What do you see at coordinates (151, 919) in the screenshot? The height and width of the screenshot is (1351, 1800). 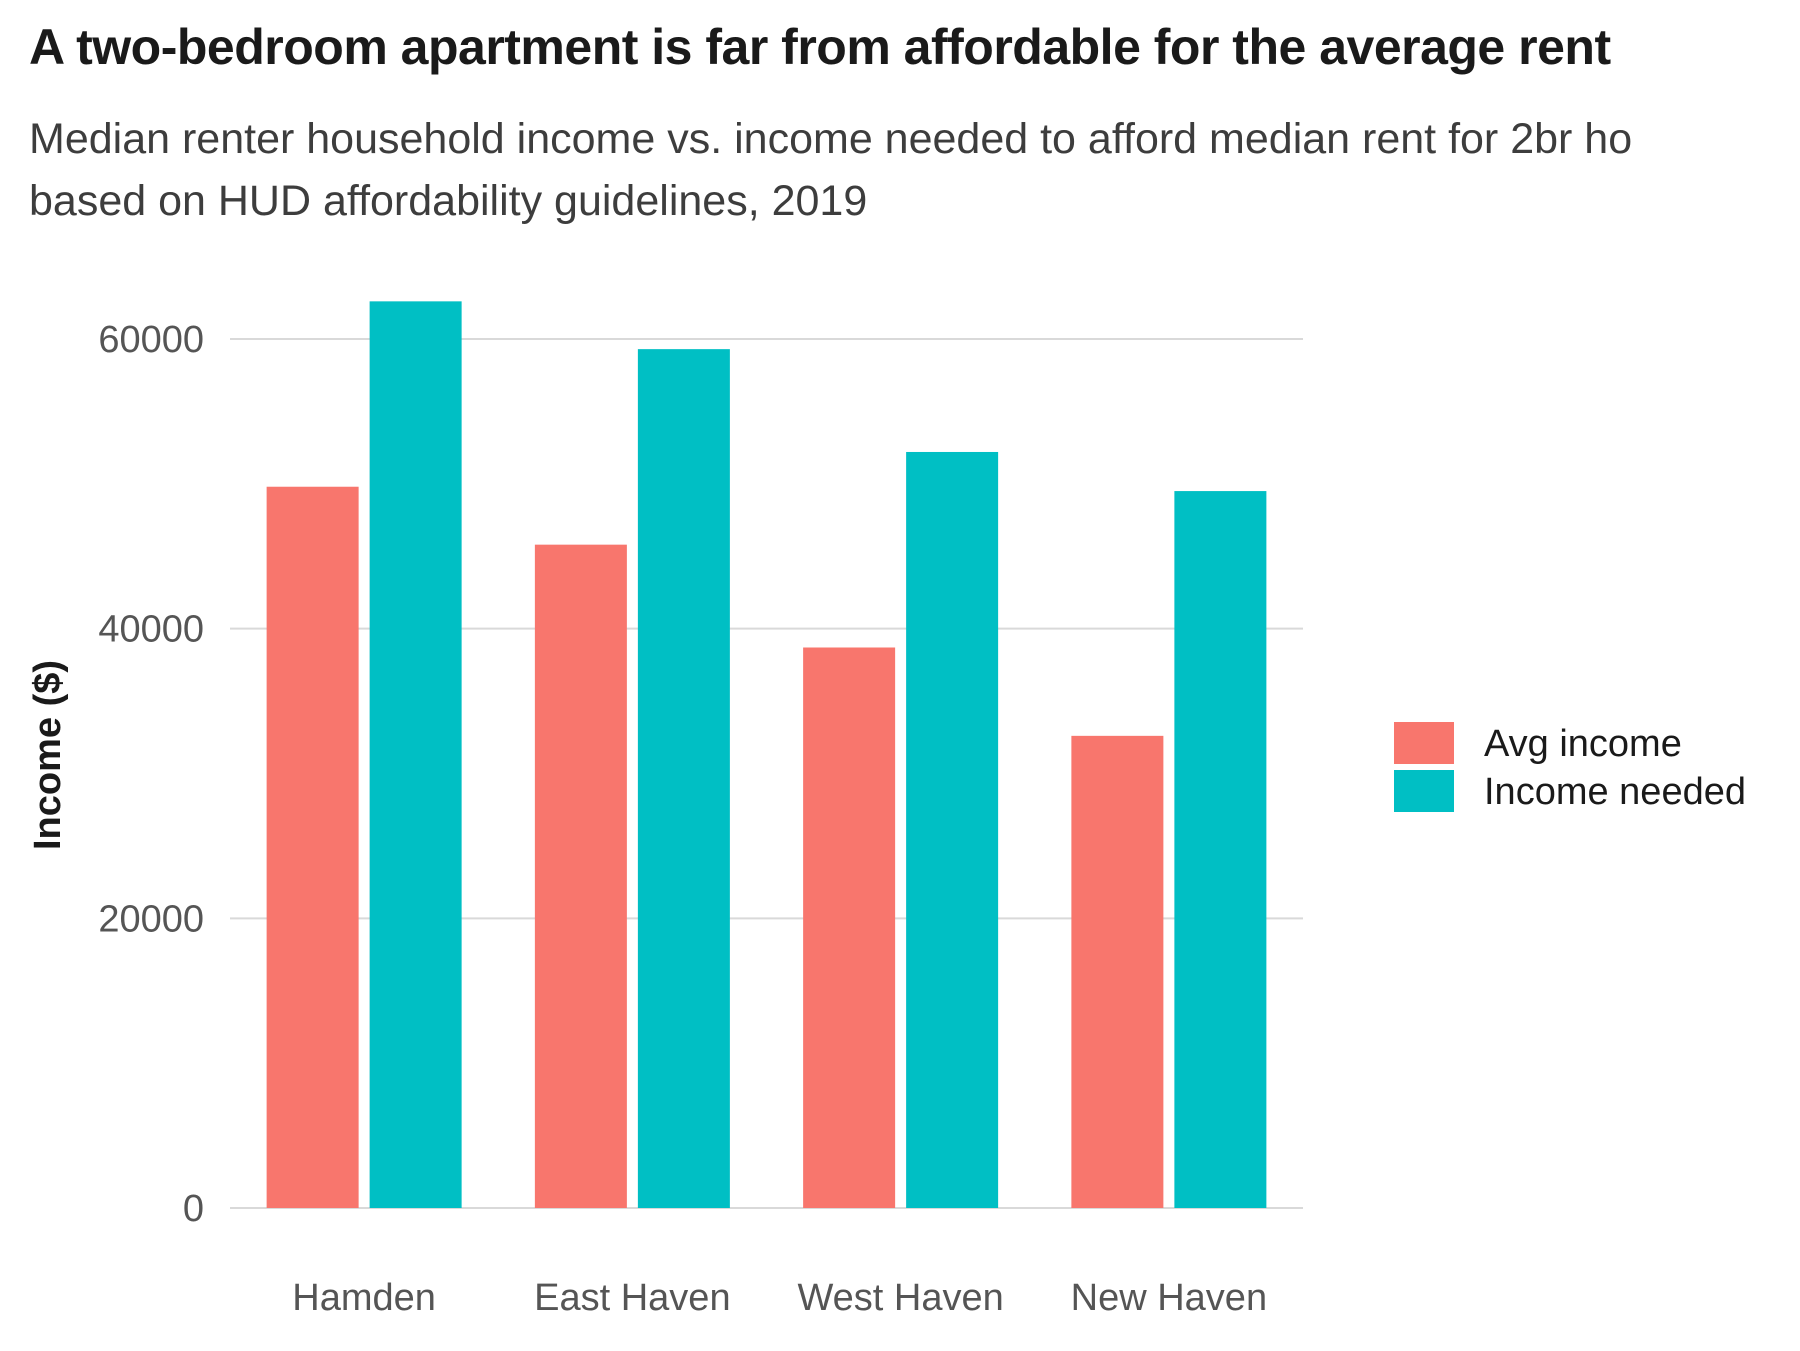 I see `y-tick-label: 20000` at bounding box center [151, 919].